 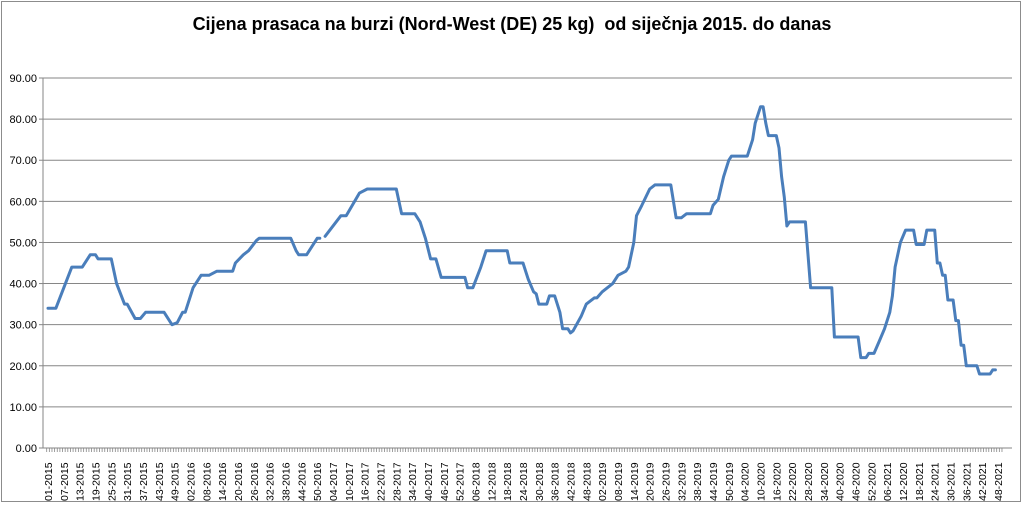 I want to click on y-tick-label: 70.00, so click(x=23, y=161).